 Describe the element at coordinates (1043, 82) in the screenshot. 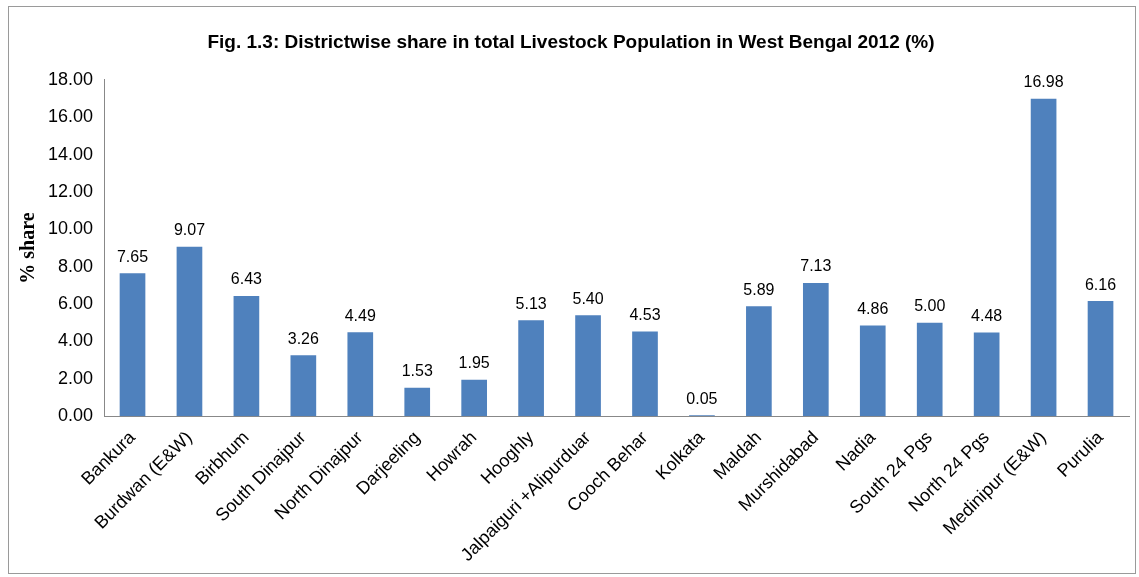

I see `data-label: 16.98` at that location.